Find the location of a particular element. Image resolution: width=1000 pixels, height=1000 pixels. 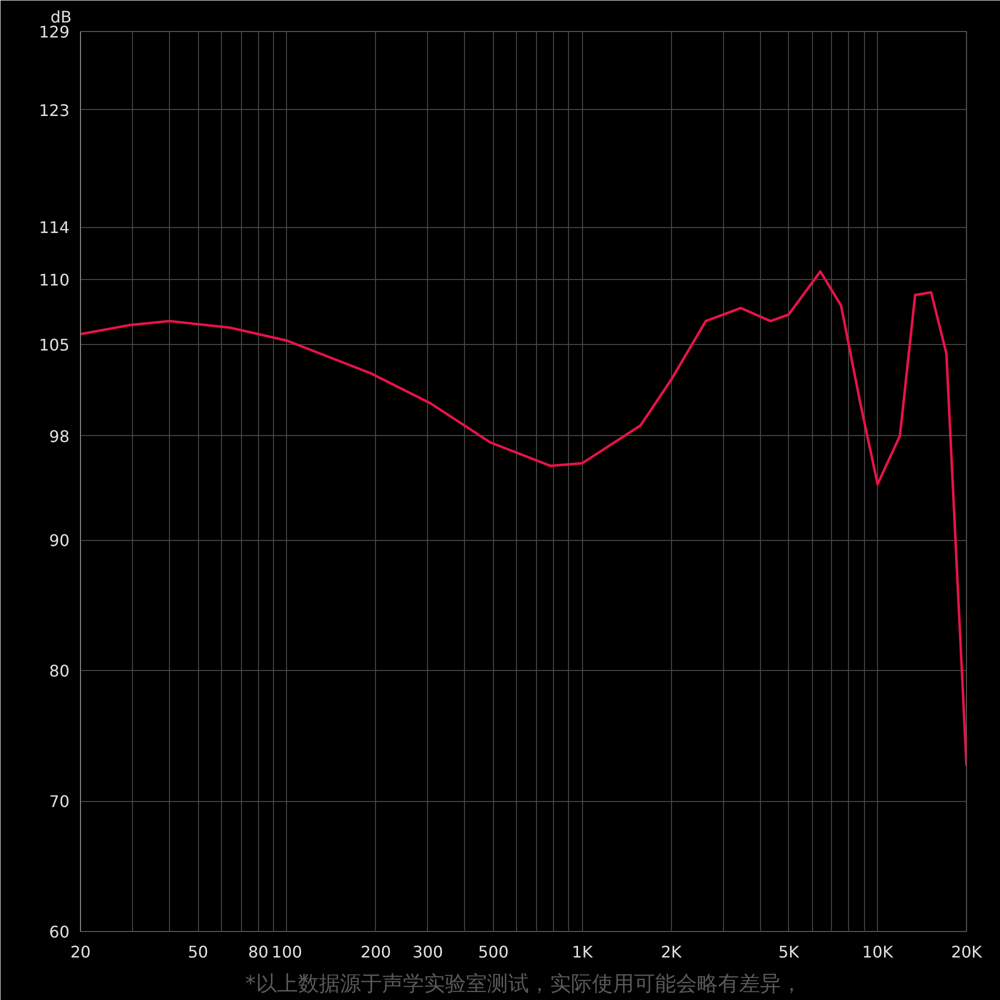

x-tick-label: 20K is located at coordinates (966, 952).